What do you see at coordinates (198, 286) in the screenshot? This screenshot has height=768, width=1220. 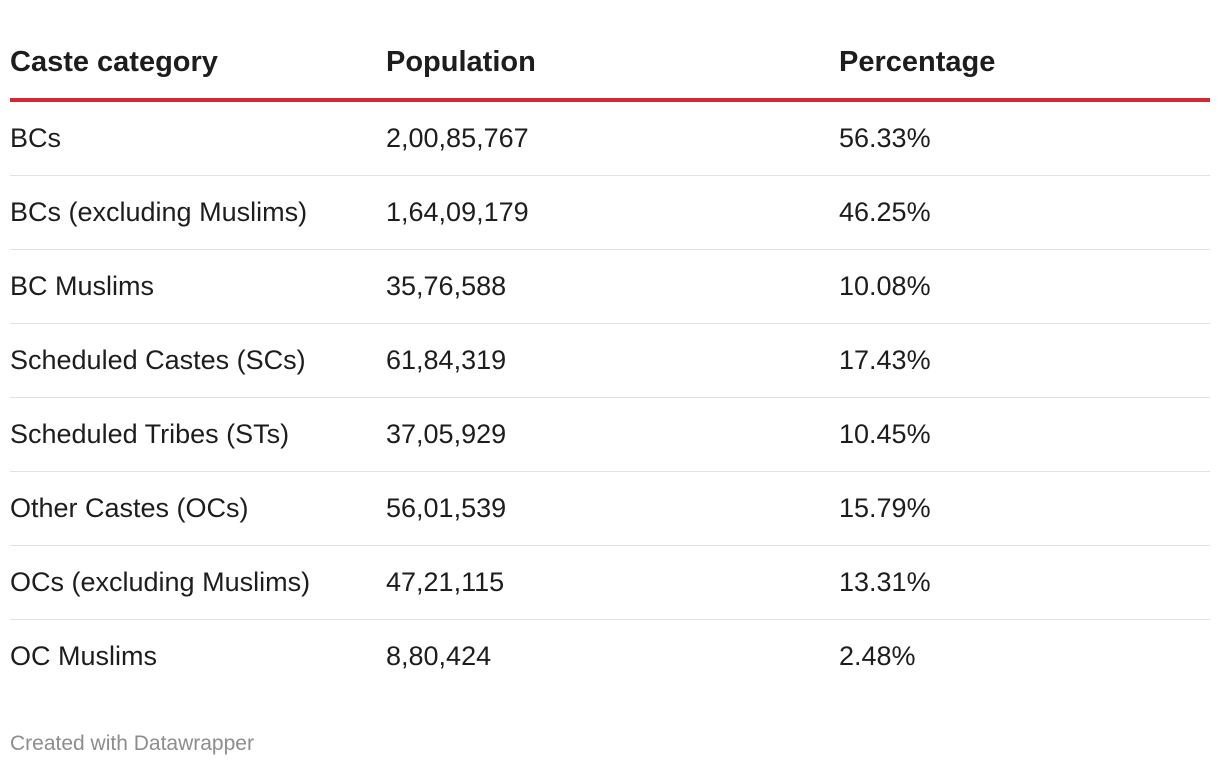 I see `cell-caste-category: BC Muslims` at bounding box center [198, 286].